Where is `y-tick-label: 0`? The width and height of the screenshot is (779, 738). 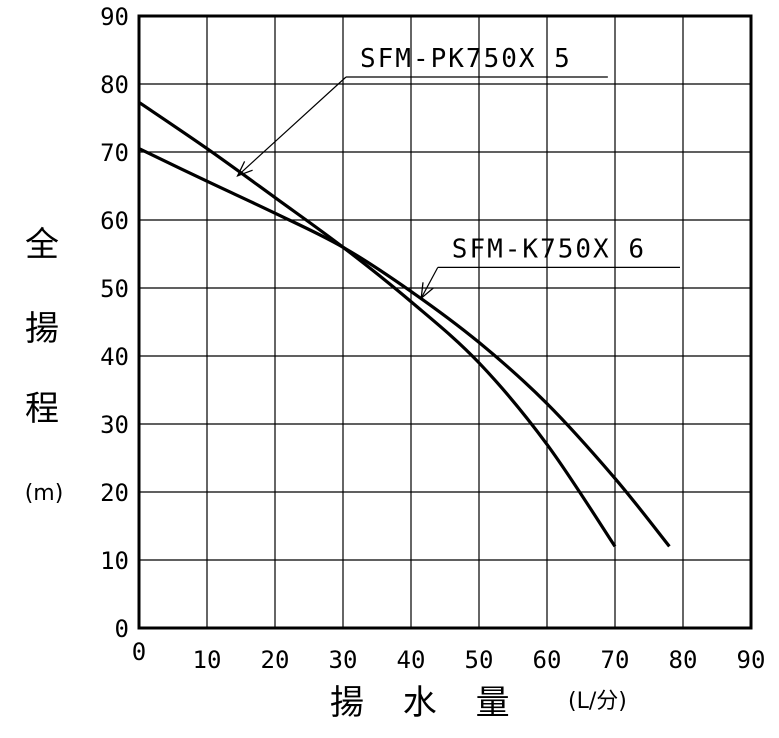 y-tick-label: 0 is located at coordinates (122, 629).